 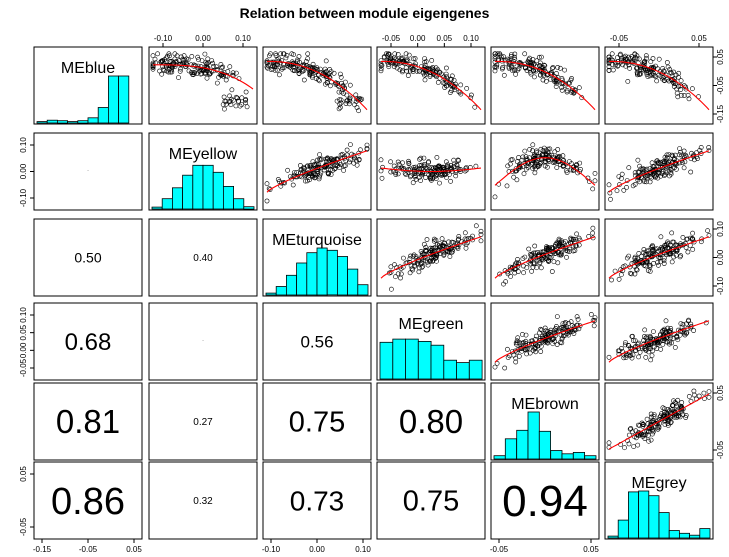 What do you see at coordinates (88, 421) in the screenshot?
I see `correlation-value: 0.81` at bounding box center [88, 421].